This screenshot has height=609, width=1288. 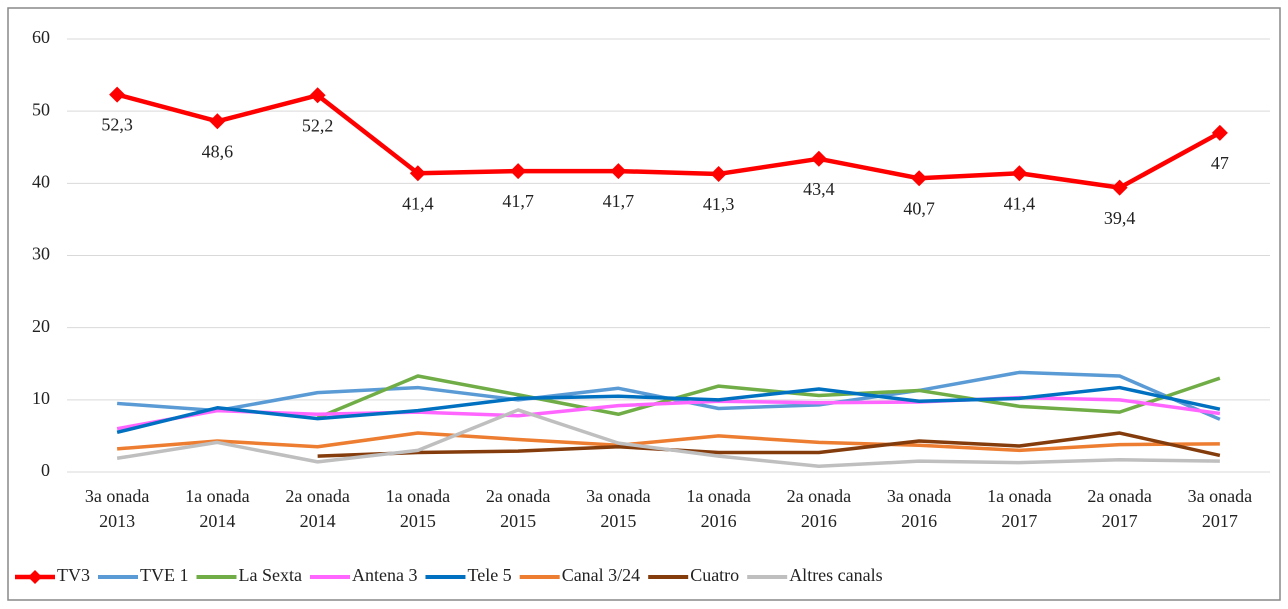 I want to click on y-tick-label: 20, so click(x=41, y=326).